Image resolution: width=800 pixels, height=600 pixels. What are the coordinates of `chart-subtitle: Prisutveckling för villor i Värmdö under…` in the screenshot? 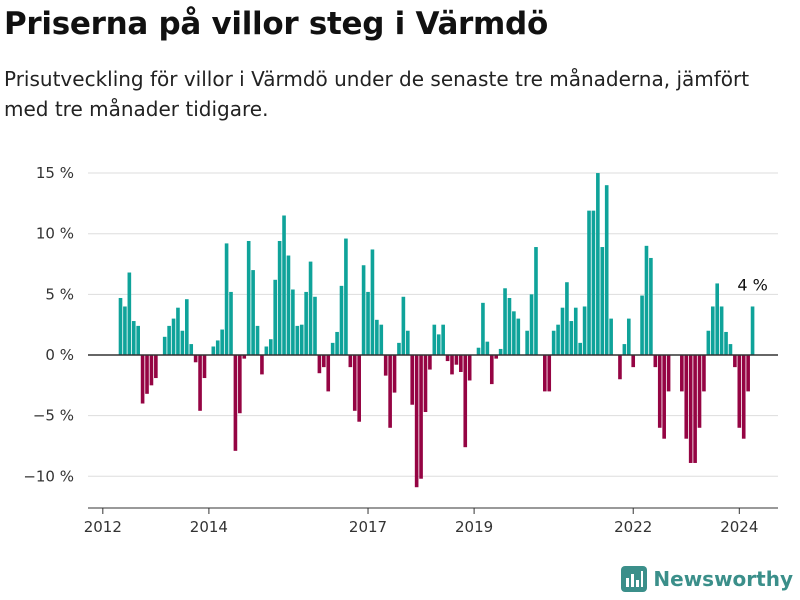 It's located at (377, 94).